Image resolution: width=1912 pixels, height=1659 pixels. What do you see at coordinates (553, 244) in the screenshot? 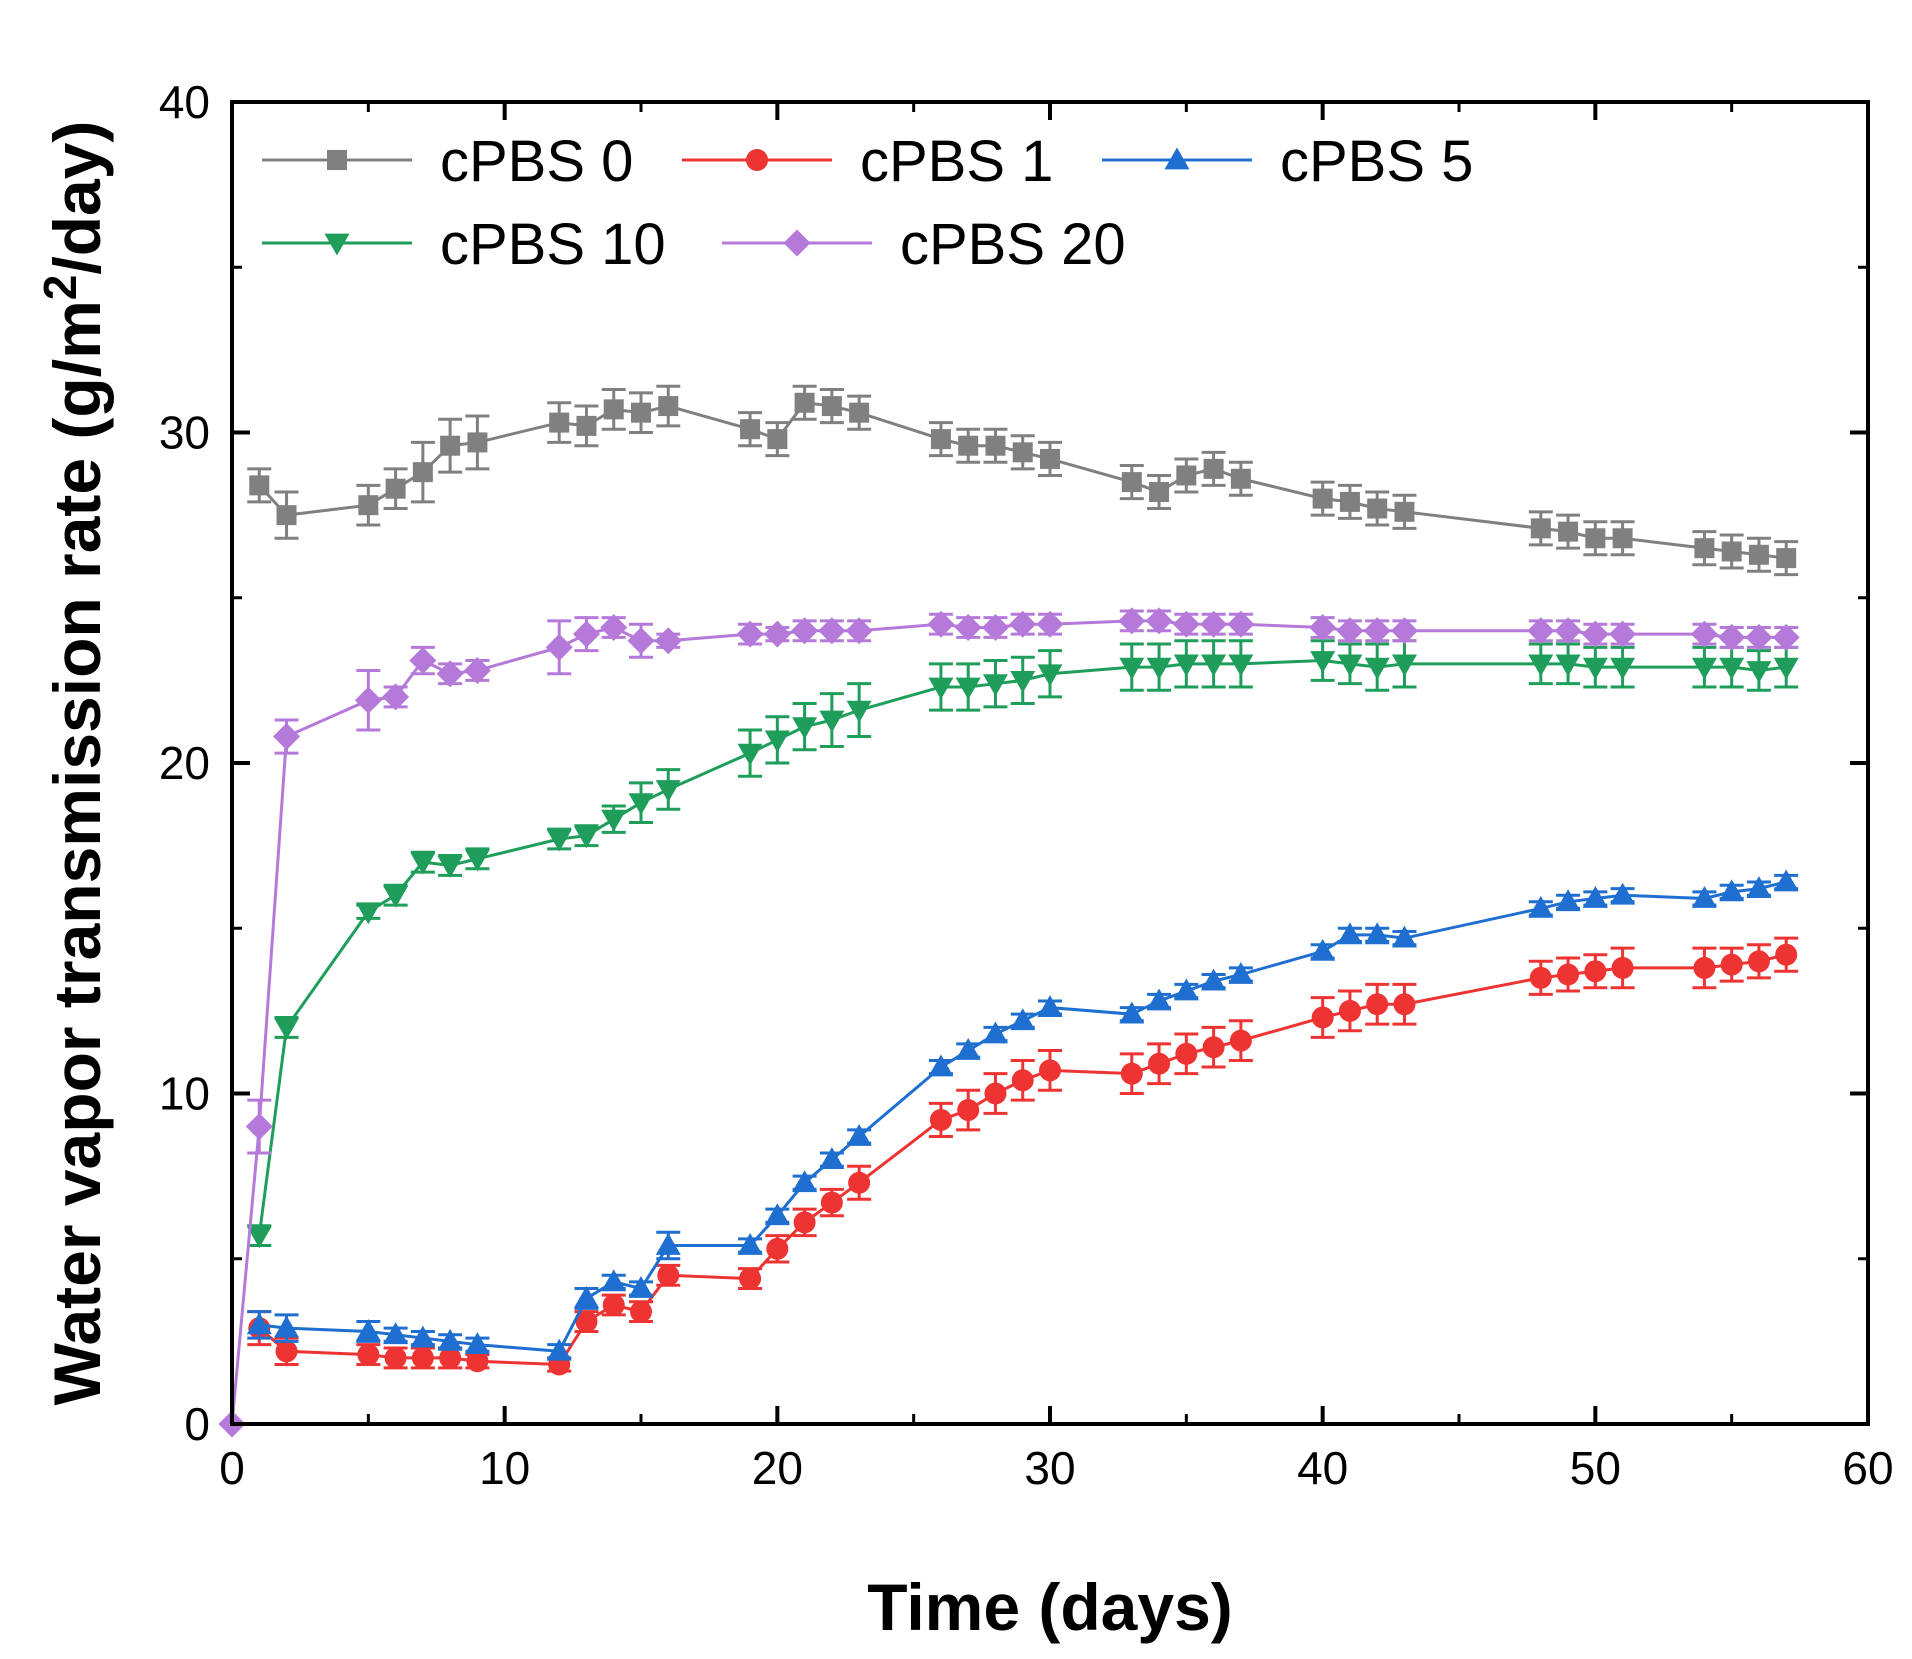
I see `legend-label: cPBS 10` at bounding box center [553, 244].